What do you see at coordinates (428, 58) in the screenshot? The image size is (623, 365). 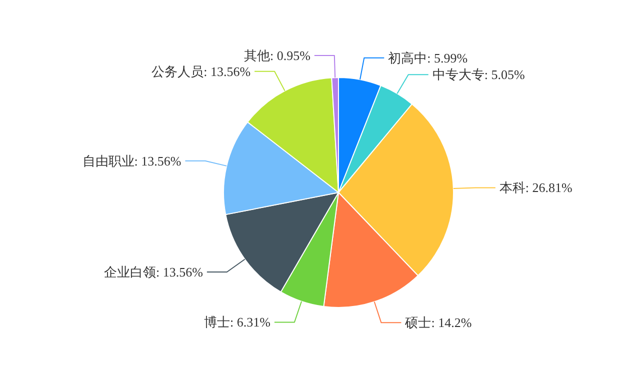 I see `slice-label: 初高中: 5.99%` at bounding box center [428, 58].